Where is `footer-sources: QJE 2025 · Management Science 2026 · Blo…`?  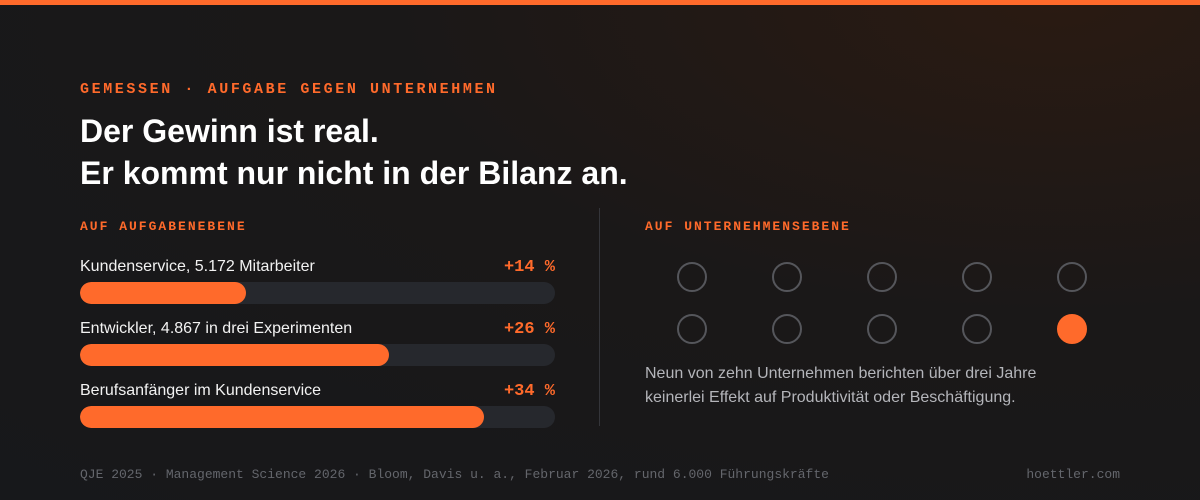
footer-sources: QJE 2025 · Management Science 2026 · Blo… is located at coordinates (454, 474).